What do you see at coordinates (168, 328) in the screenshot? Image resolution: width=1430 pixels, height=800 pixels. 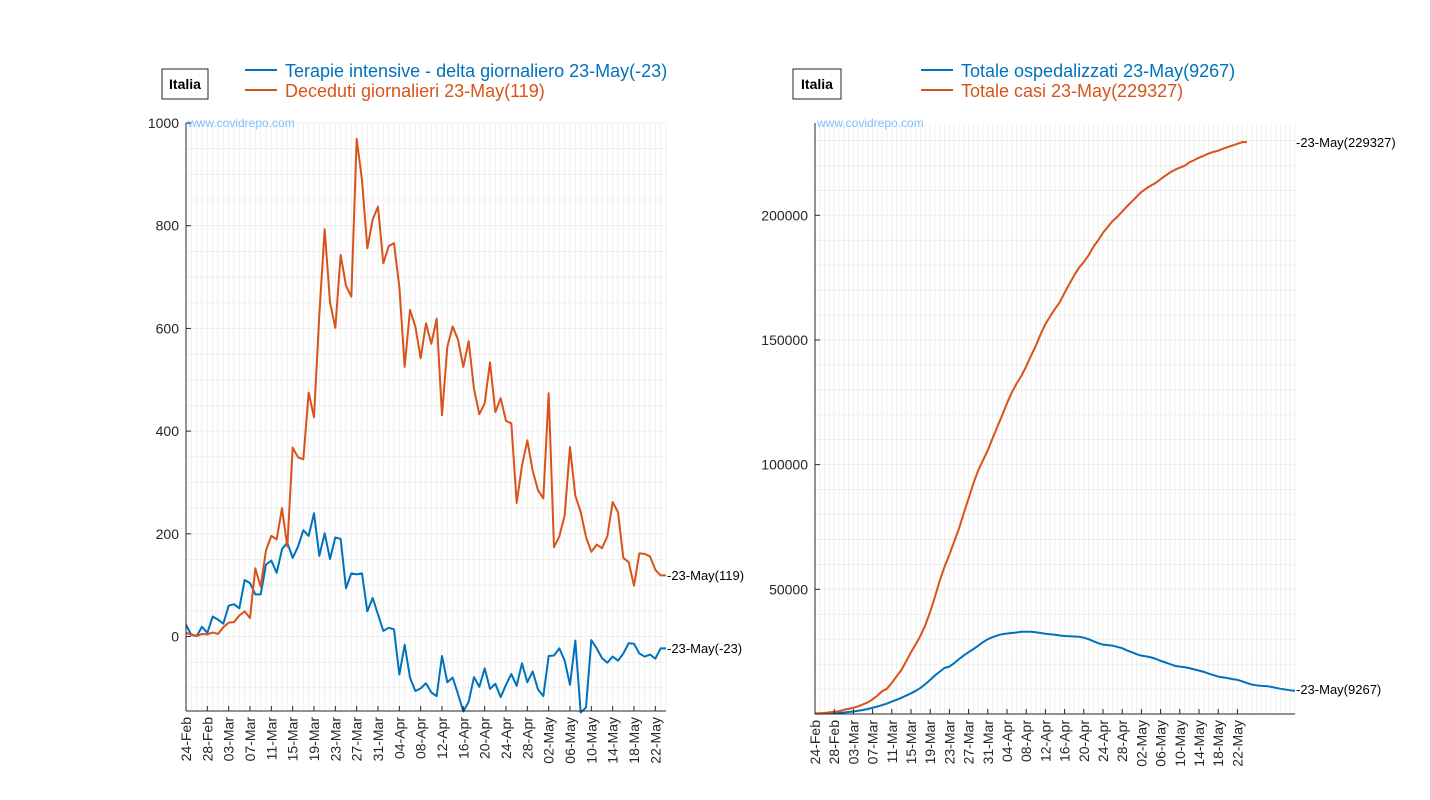 I see `y-tick-label: 600` at bounding box center [168, 328].